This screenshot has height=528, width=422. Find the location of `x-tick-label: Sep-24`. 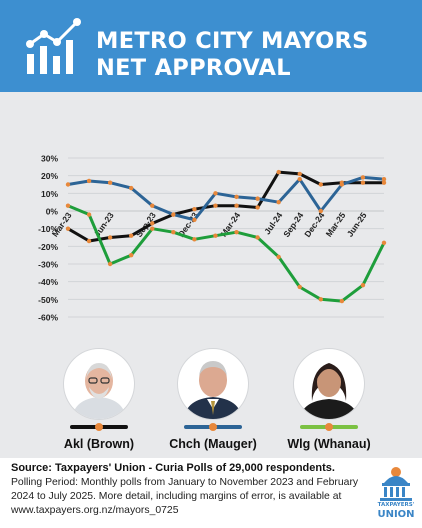

x-tick-label: Sep-24 is located at coordinates (293, 224).